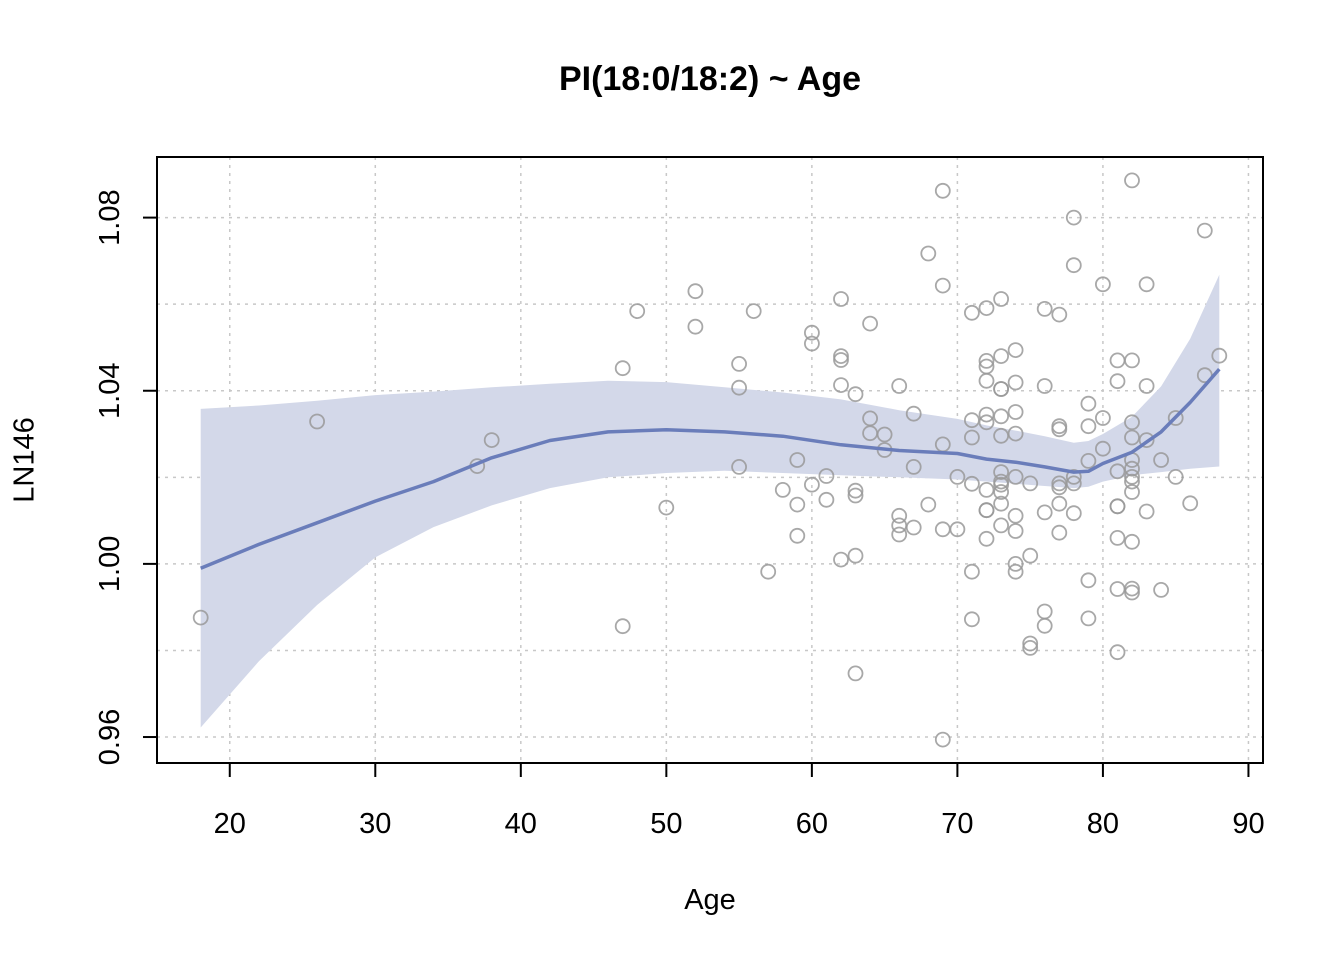 The height and width of the screenshot is (960, 1344). Describe the element at coordinates (110, 737) in the screenshot. I see `y-tick-label: 0.96` at that location.